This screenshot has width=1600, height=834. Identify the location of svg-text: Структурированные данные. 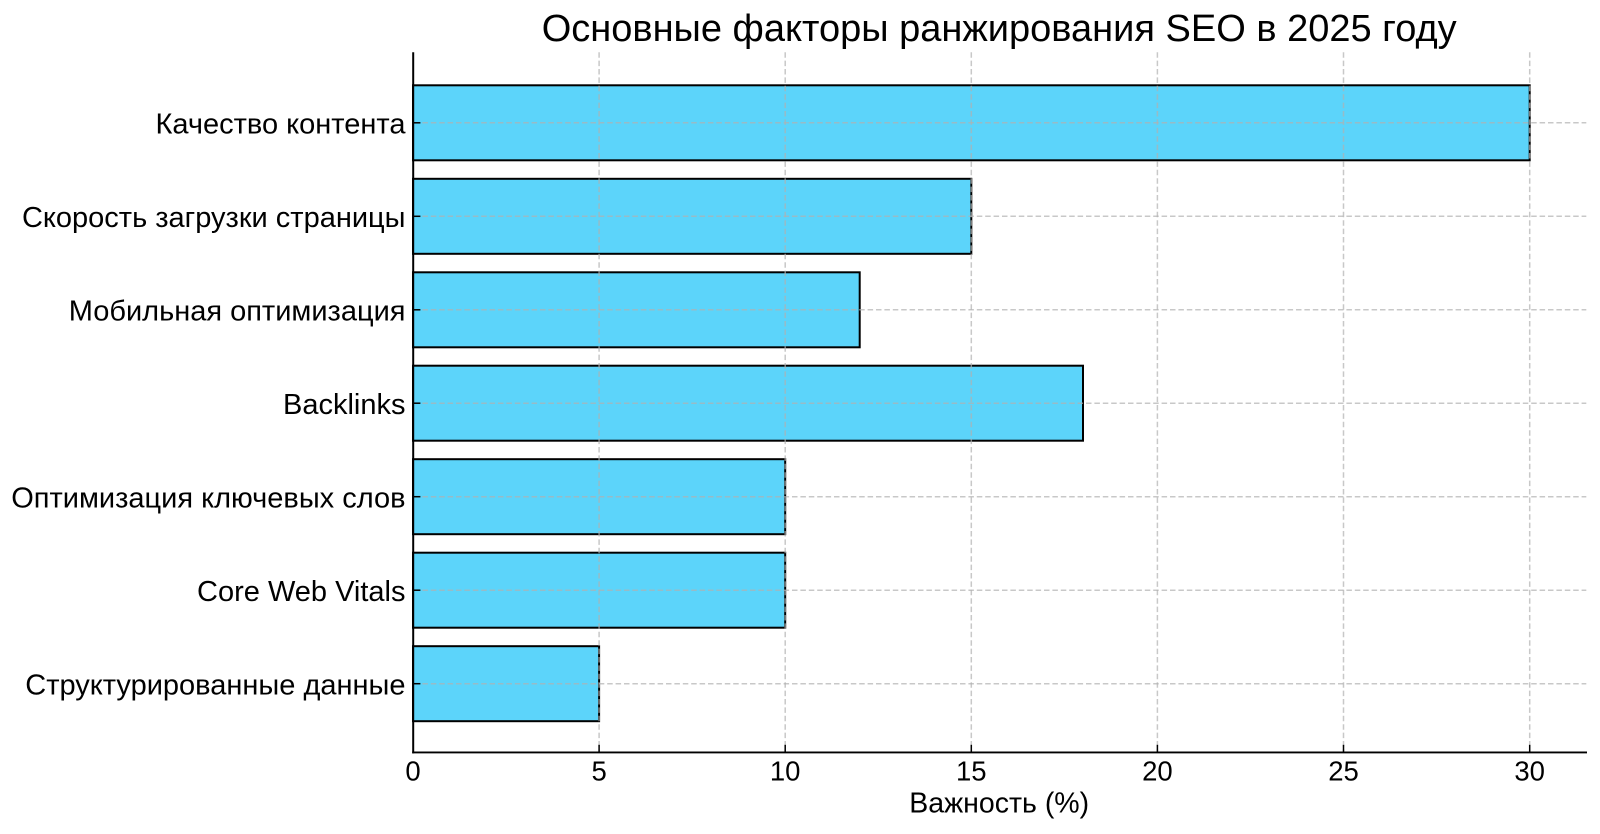
(215, 686).